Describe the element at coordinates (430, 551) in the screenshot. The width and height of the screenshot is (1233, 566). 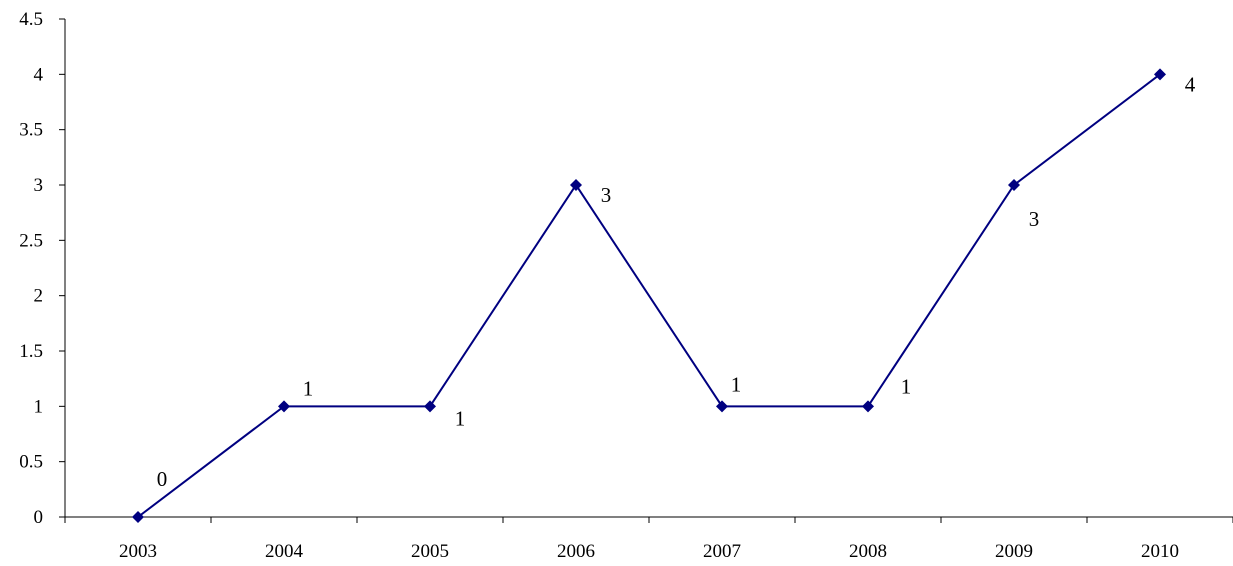
I see `x-tick-label: 2005` at that location.